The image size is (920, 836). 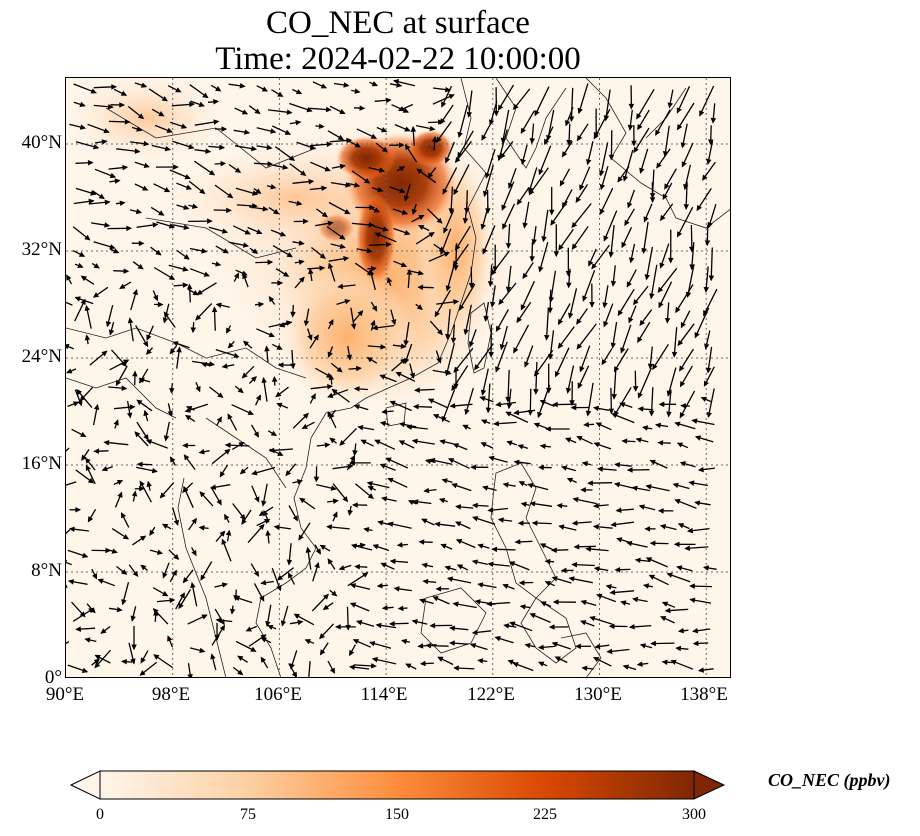 What do you see at coordinates (397, 785) in the screenshot?
I see `colorbar-gradient` at bounding box center [397, 785].